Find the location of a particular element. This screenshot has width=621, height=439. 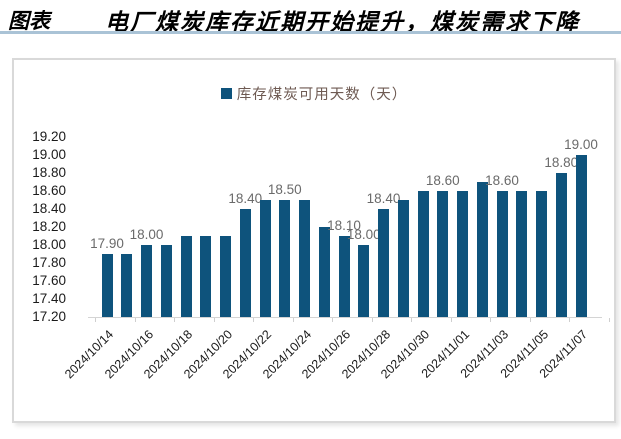

data-label: 18.80 is located at coordinates (561, 162).